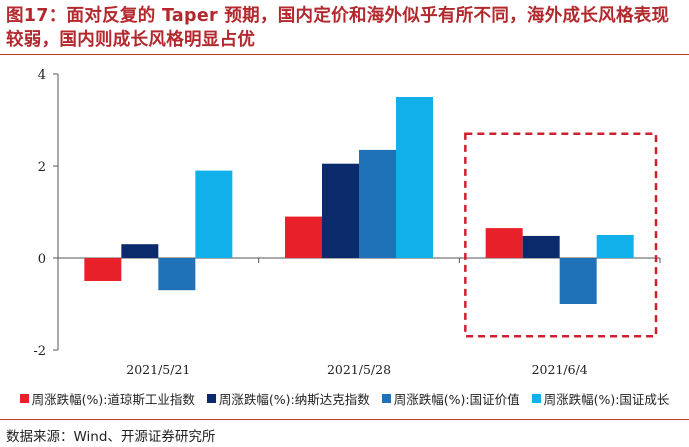 Image resolution: width=689 pixels, height=447 pixels. Describe the element at coordinates (386, 398) in the screenshot. I see `legend-swatch-value` at that location.